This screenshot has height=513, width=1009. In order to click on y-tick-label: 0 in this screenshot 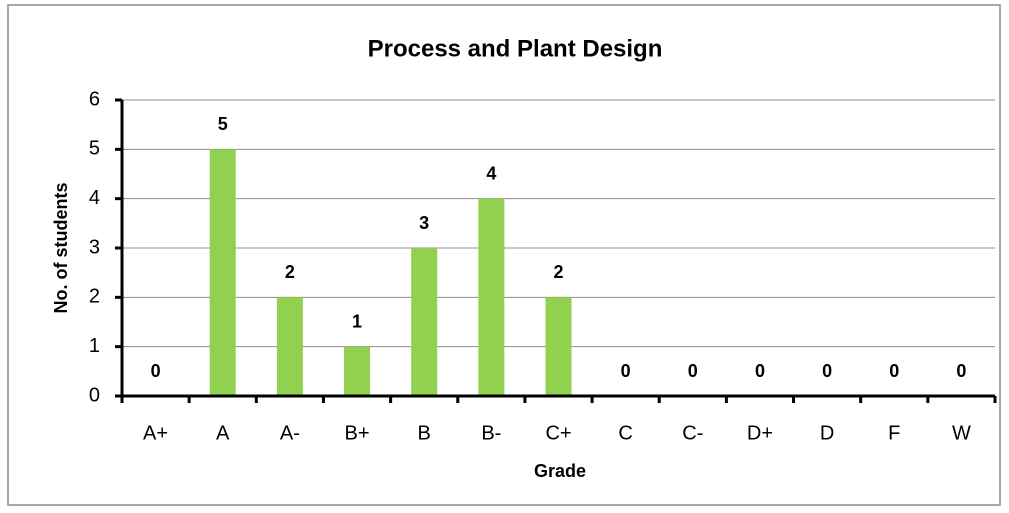, I will do `click(94, 395)`.